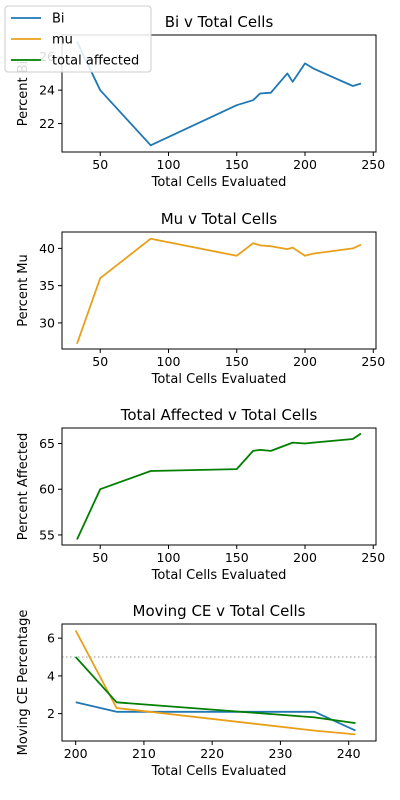 The image size is (400, 800). I want to click on y-tick-label: 35, so click(47, 285).